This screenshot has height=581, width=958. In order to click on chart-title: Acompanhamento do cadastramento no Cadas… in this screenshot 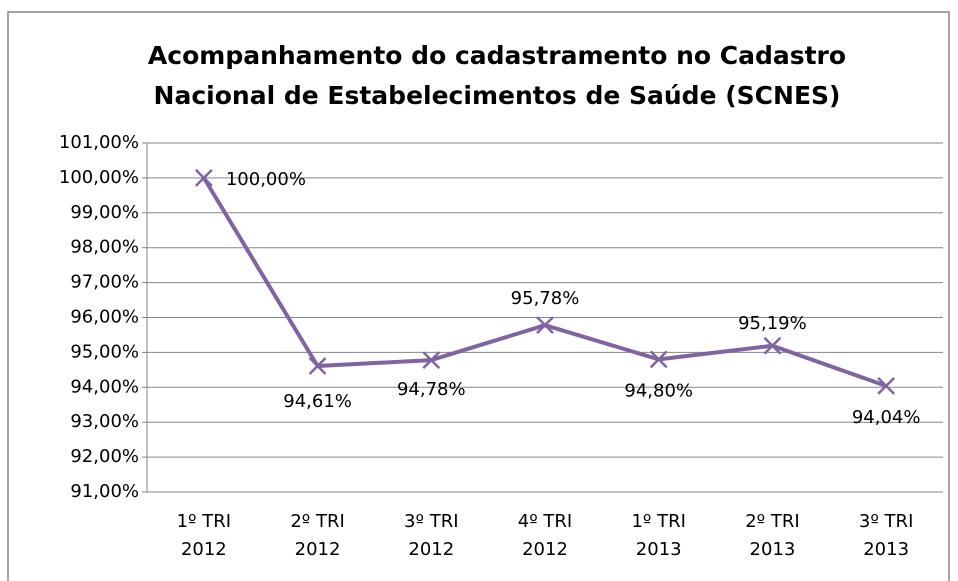, I will do `click(497, 75)`.